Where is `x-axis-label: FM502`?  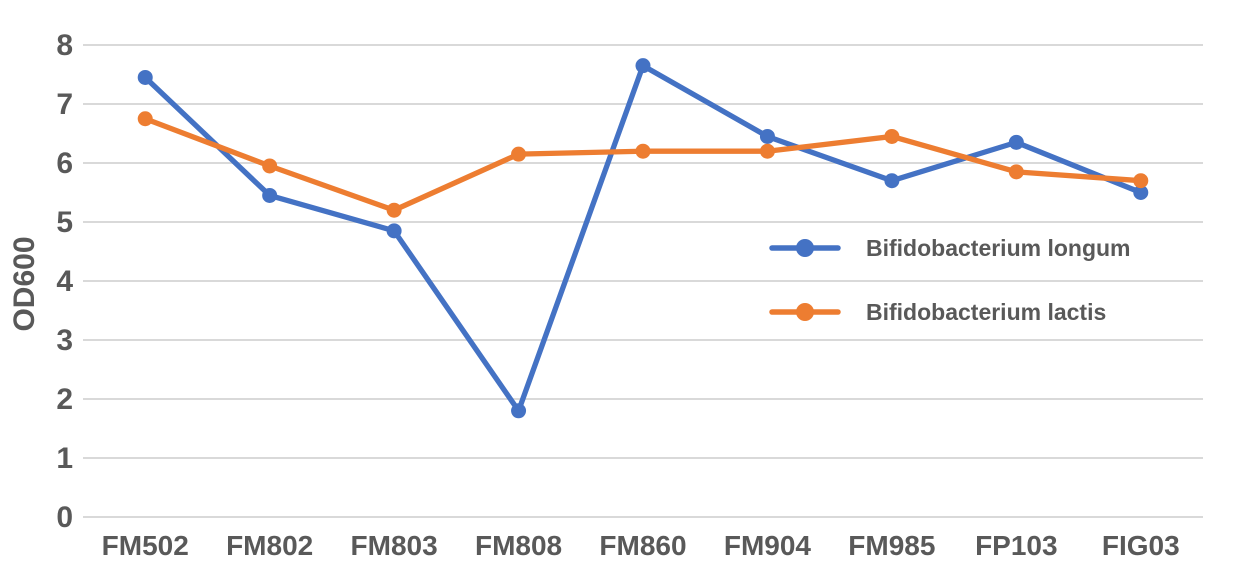 x-axis-label: FM502 is located at coordinates (145, 545).